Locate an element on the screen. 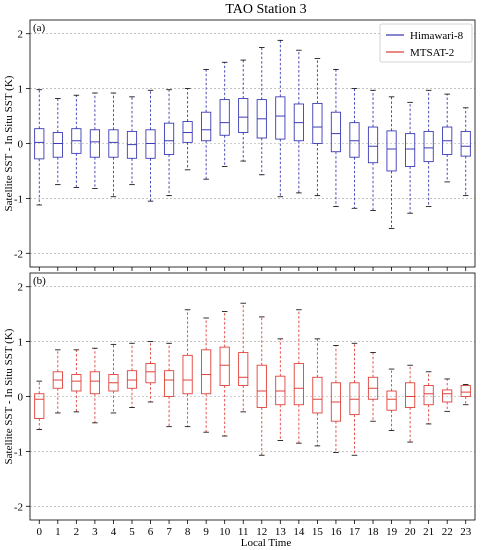 This screenshot has width=483, height=550. x-axis-label: Local Time is located at coordinates (266, 543).